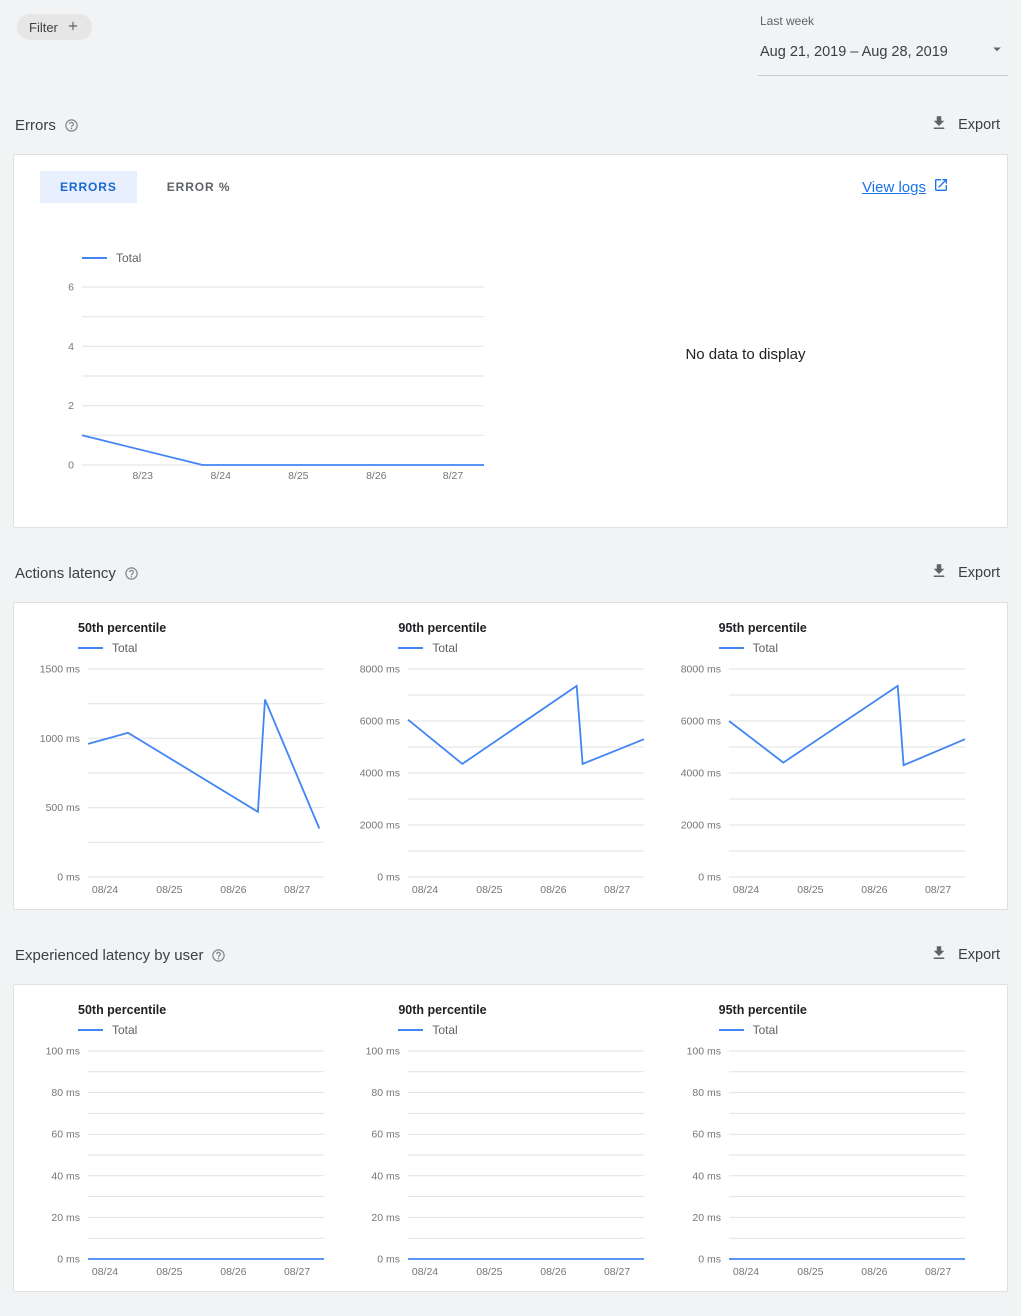 This screenshot has width=1021, height=1316. Describe the element at coordinates (380, 826) in the screenshot. I see `svg-text: 2000 ms` at that location.